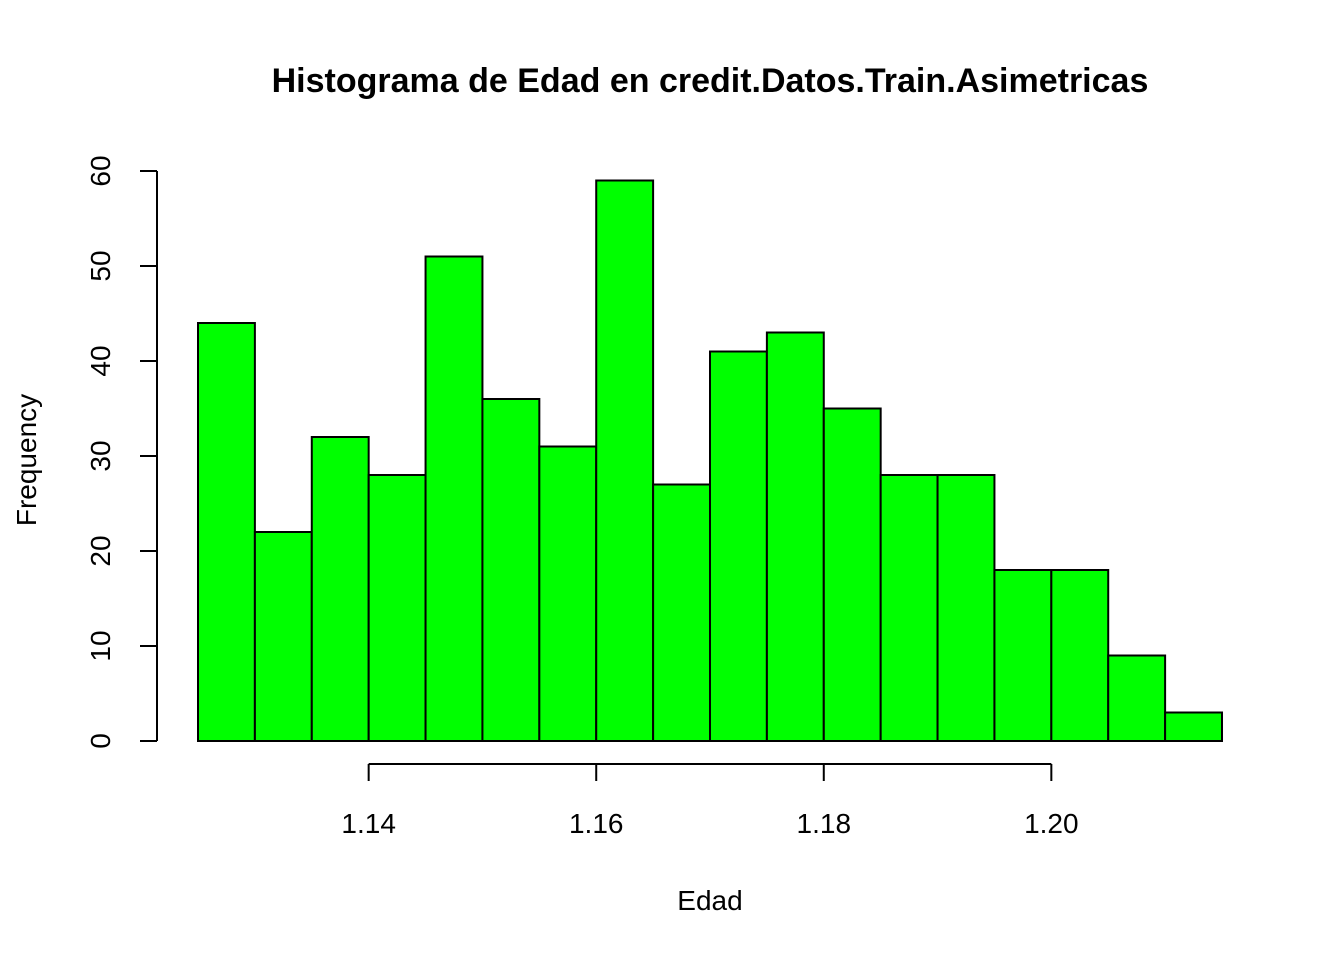 Image resolution: width=1344 pixels, height=960 pixels. What do you see at coordinates (368, 823) in the screenshot?
I see `x-tick-label: 1.14` at bounding box center [368, 823].